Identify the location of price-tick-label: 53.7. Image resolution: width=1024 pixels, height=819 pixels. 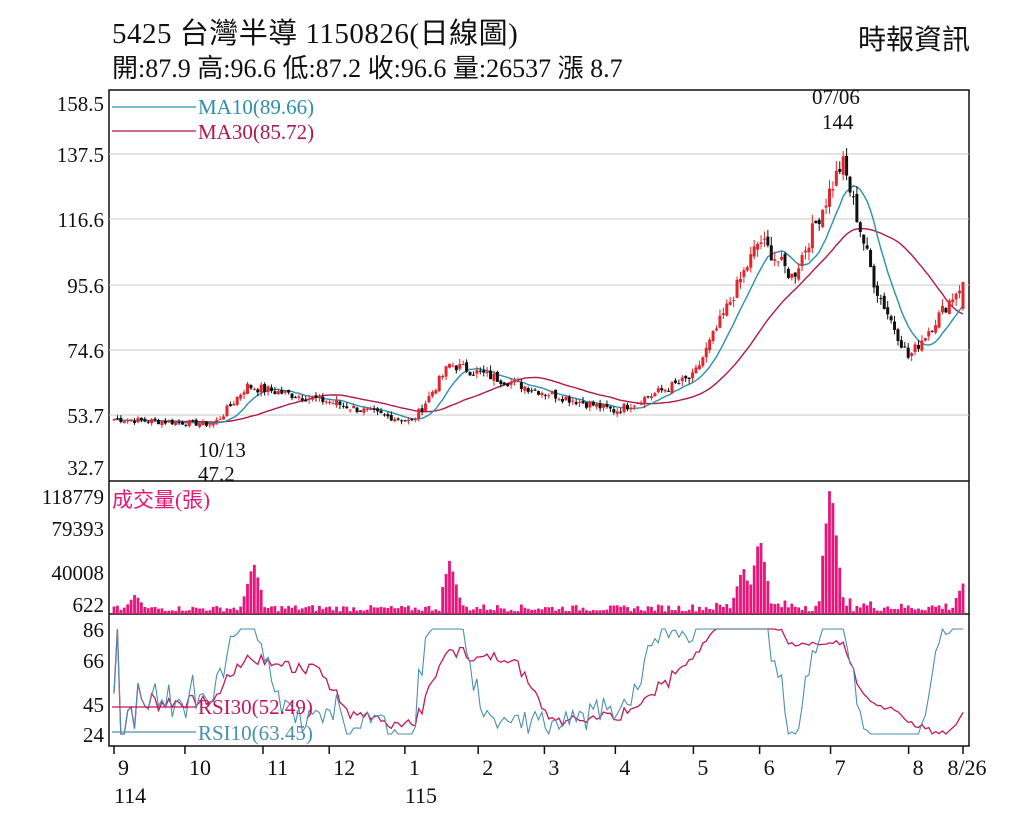
(85, 416).